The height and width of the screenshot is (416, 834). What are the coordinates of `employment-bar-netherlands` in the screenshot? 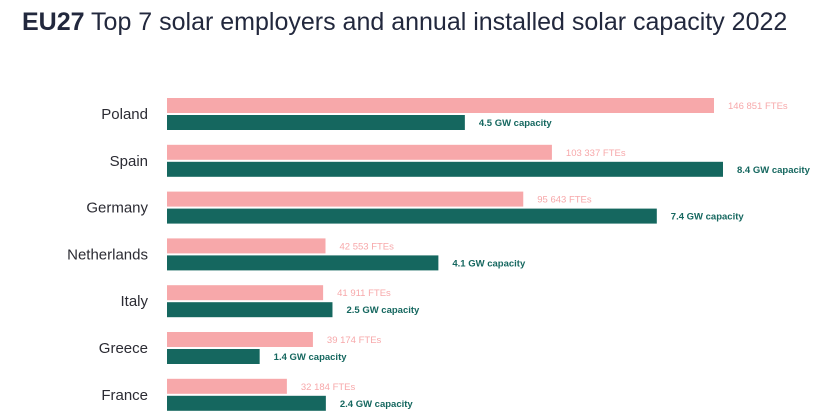 It's located at (246, 246).